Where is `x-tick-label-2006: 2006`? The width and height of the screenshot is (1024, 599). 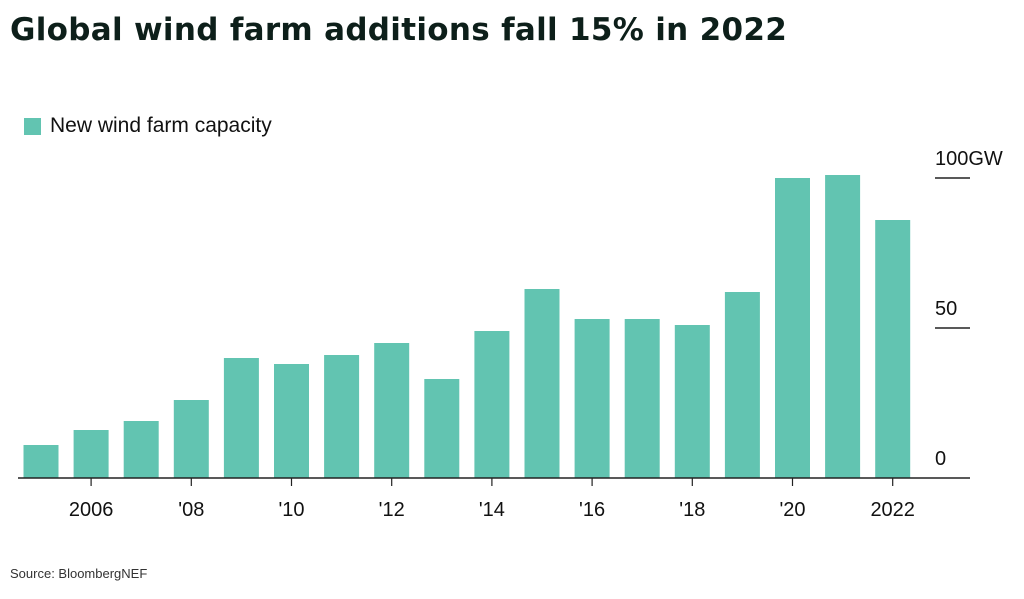
x-tick-label-2006: 2006 is located at coordinates (91, 510).